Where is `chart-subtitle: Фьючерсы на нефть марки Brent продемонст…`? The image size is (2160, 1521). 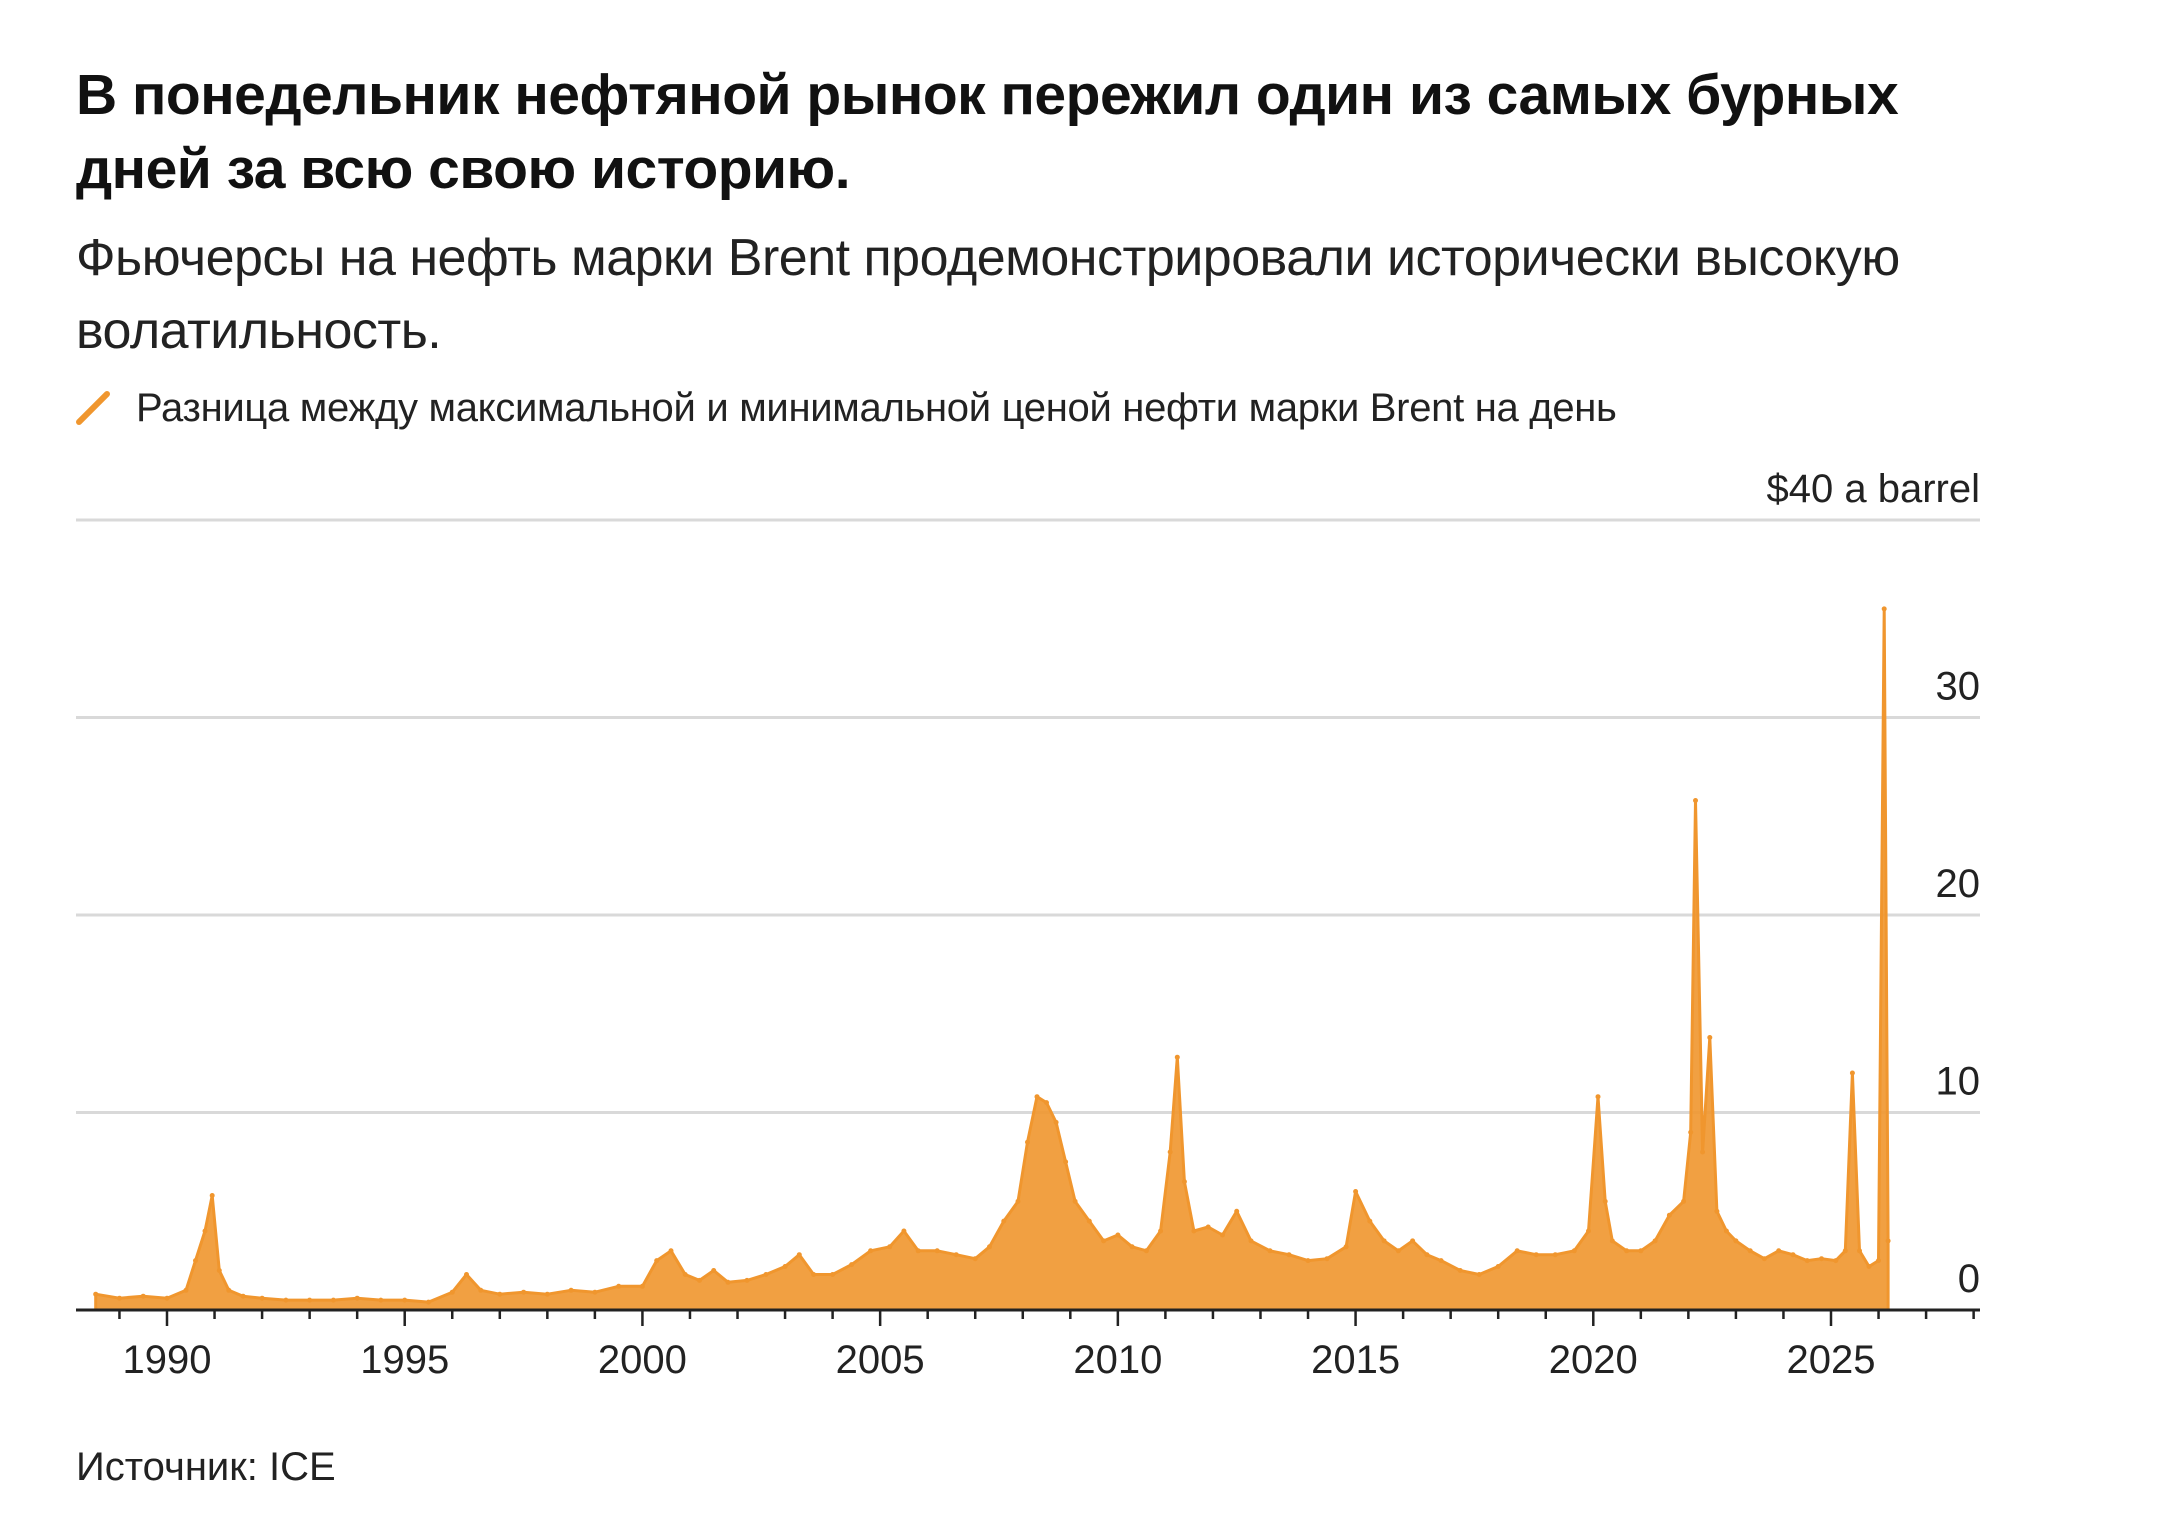
chart-subtitle: Фьючерсы на нефть марки Brent продемонст… is located at coordinates (988, 294).